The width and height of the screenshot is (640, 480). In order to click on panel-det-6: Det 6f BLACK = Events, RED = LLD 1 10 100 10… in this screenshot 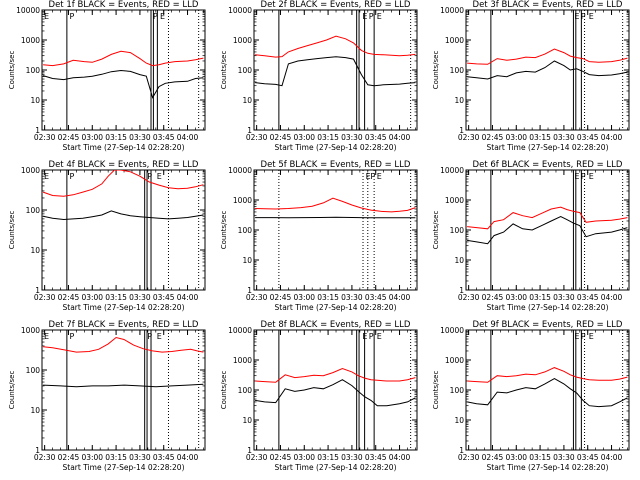, I will do `click(531, 236)`.